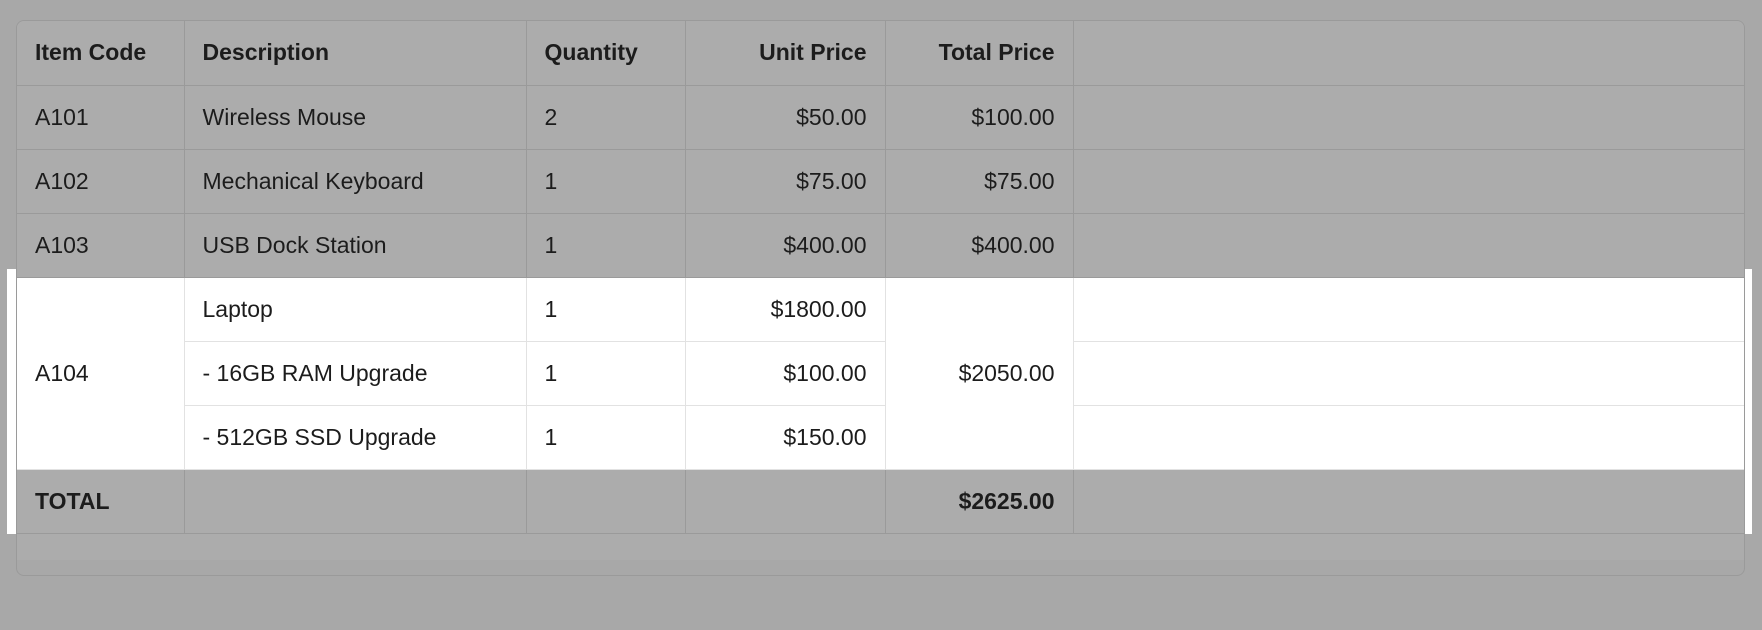 The height and width of the screenshot is (630, 1762). What do you see at coordinates (355, 373) in the screenshot?
I see `cell-description: - 16GB RAM Upgrade` at bounding box center [355, 373].